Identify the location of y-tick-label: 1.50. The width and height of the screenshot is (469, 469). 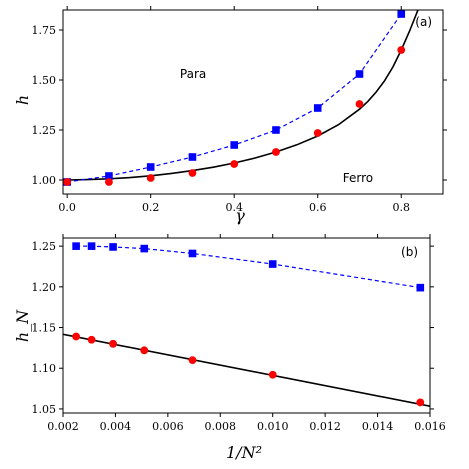
(44, 80).